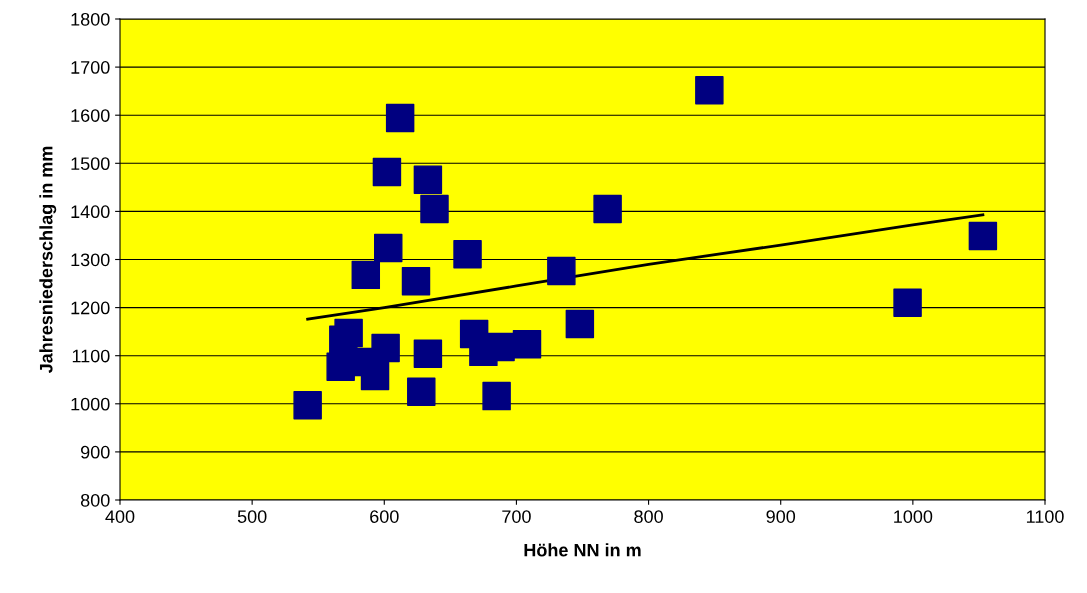  What do you see at coordinates (48, 260) in the screenshot?
I see `y-axis-title: Jahresniederschlag in mm` at bounding box center [48, 260].